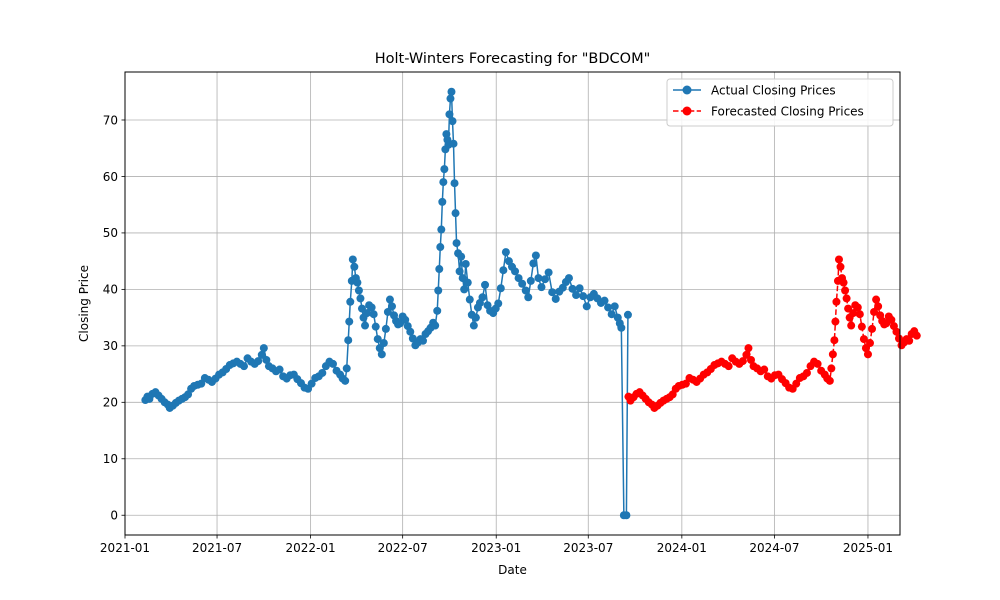  What do you see at coordinates (513, 59) in the screenshot?
I see `chart-title: Holt-Winters Forecasting for "BDCOM"` at bounding box center [513, 59].